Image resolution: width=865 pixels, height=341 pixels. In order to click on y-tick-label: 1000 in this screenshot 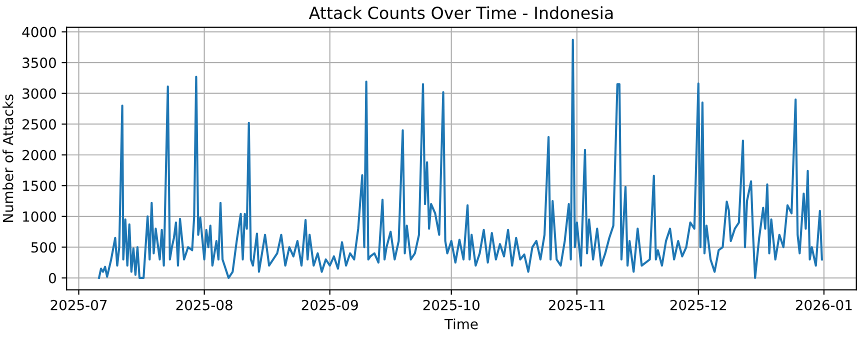, I will do `click(39, 216)`.